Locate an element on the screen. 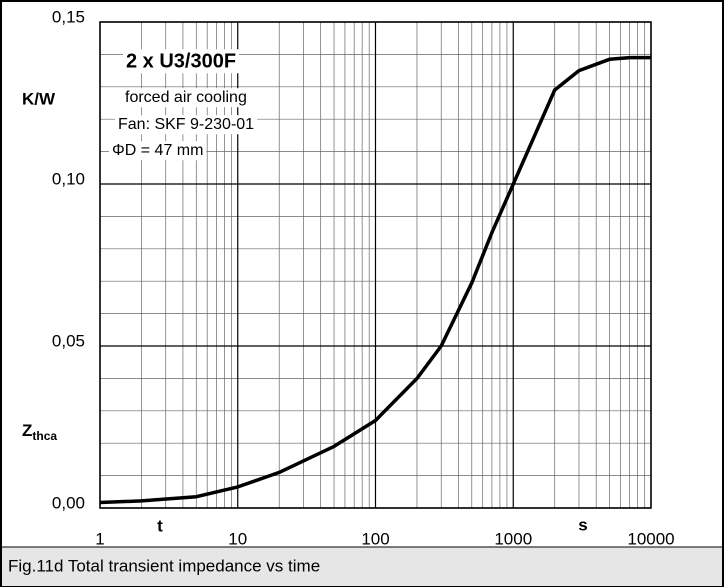  annotation: 2 x U3/300F is located at coordinates (181, 61).